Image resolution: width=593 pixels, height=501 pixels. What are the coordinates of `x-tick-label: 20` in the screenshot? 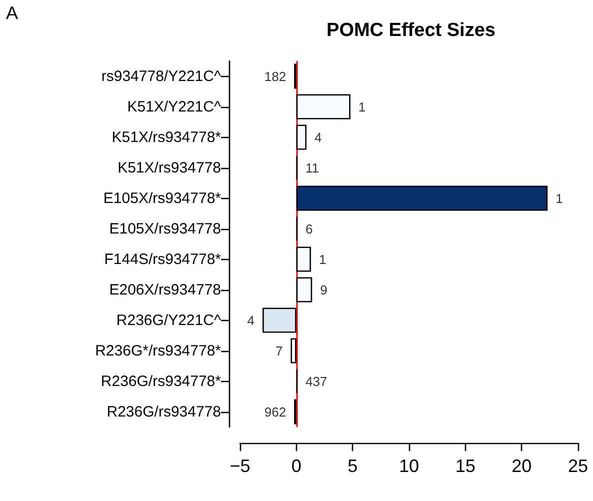 It's located at (522, 466).